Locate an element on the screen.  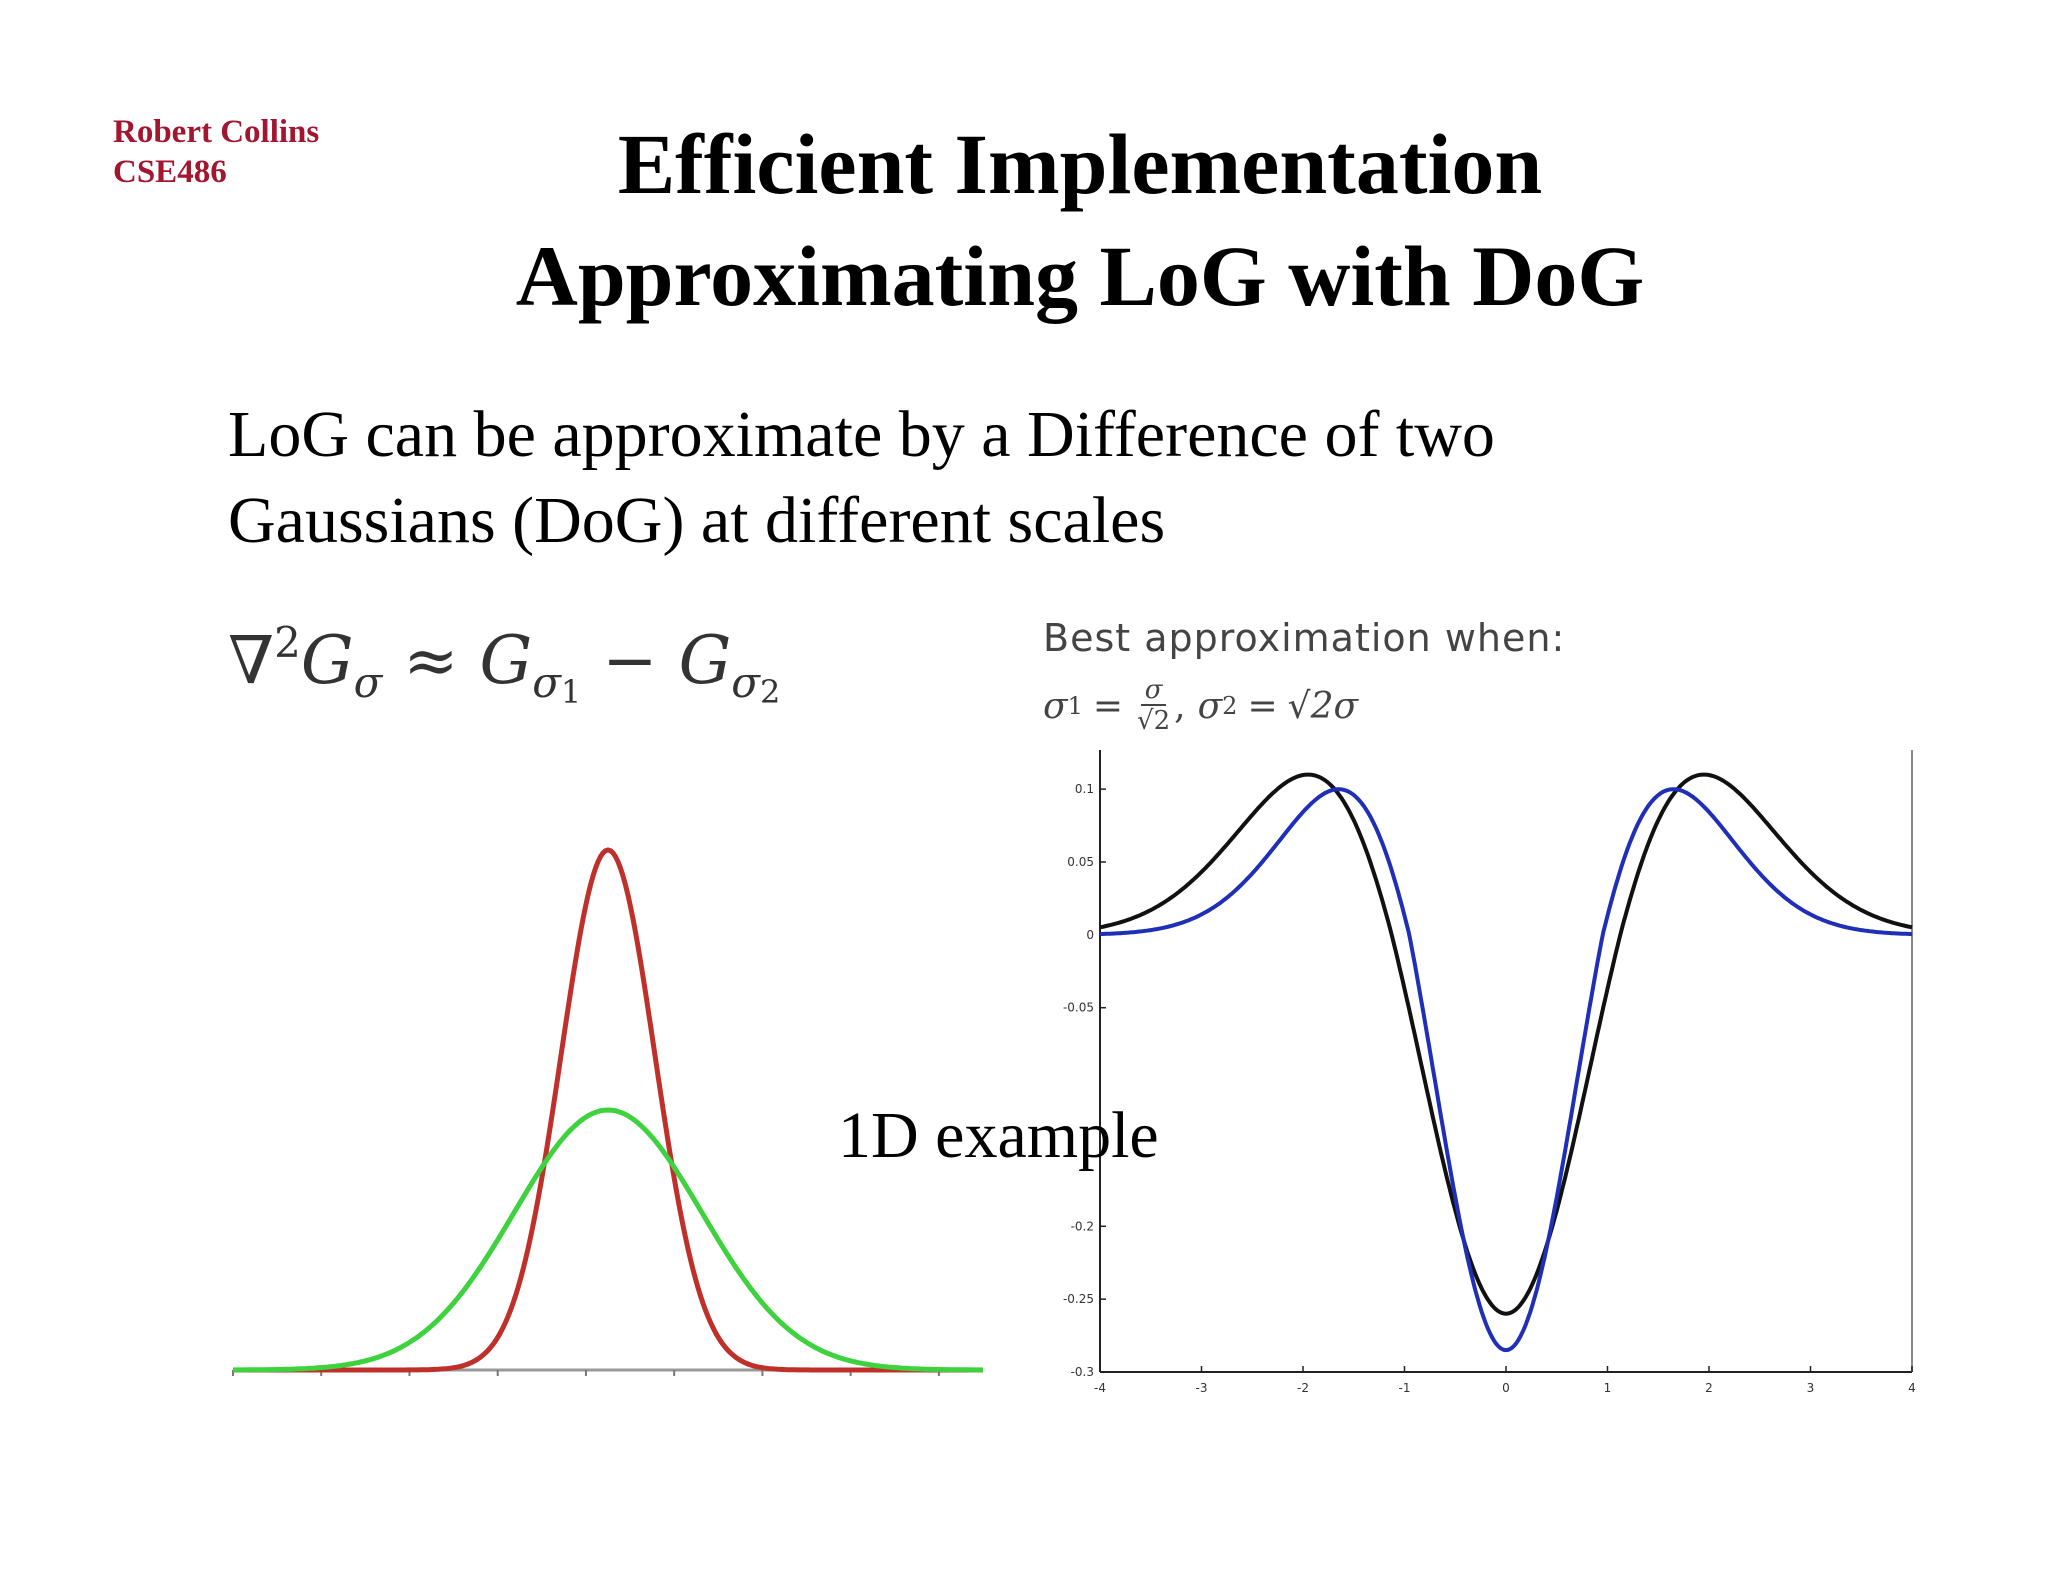
title-line-1: Efficient Implementation is located at coordinates (1080, 164).